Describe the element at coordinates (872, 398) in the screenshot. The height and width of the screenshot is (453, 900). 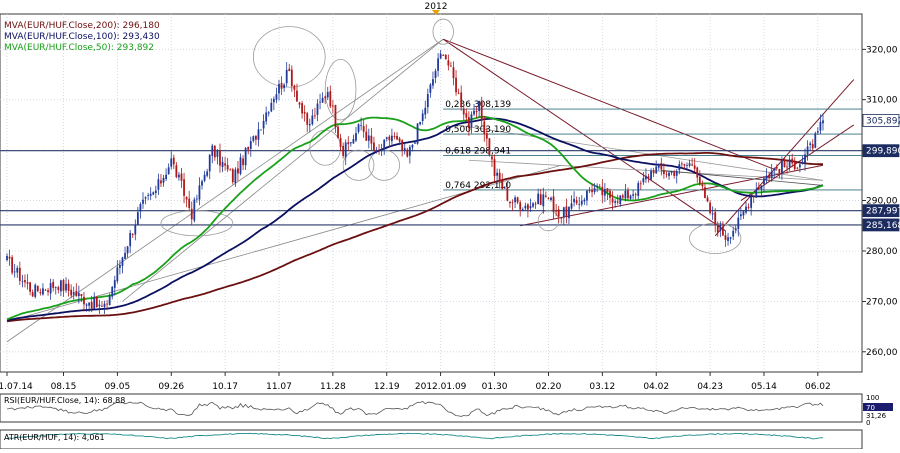
I see `rsi-scale-top: 100` at that location.